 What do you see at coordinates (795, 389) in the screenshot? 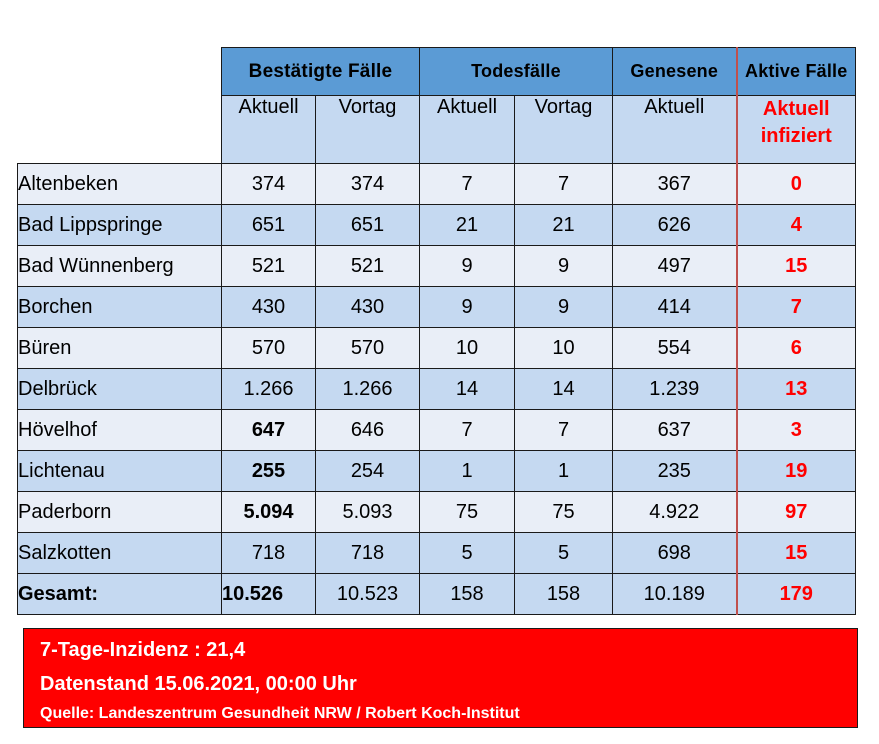
I see `active-infected: 13` at bounding box center [795, 389].